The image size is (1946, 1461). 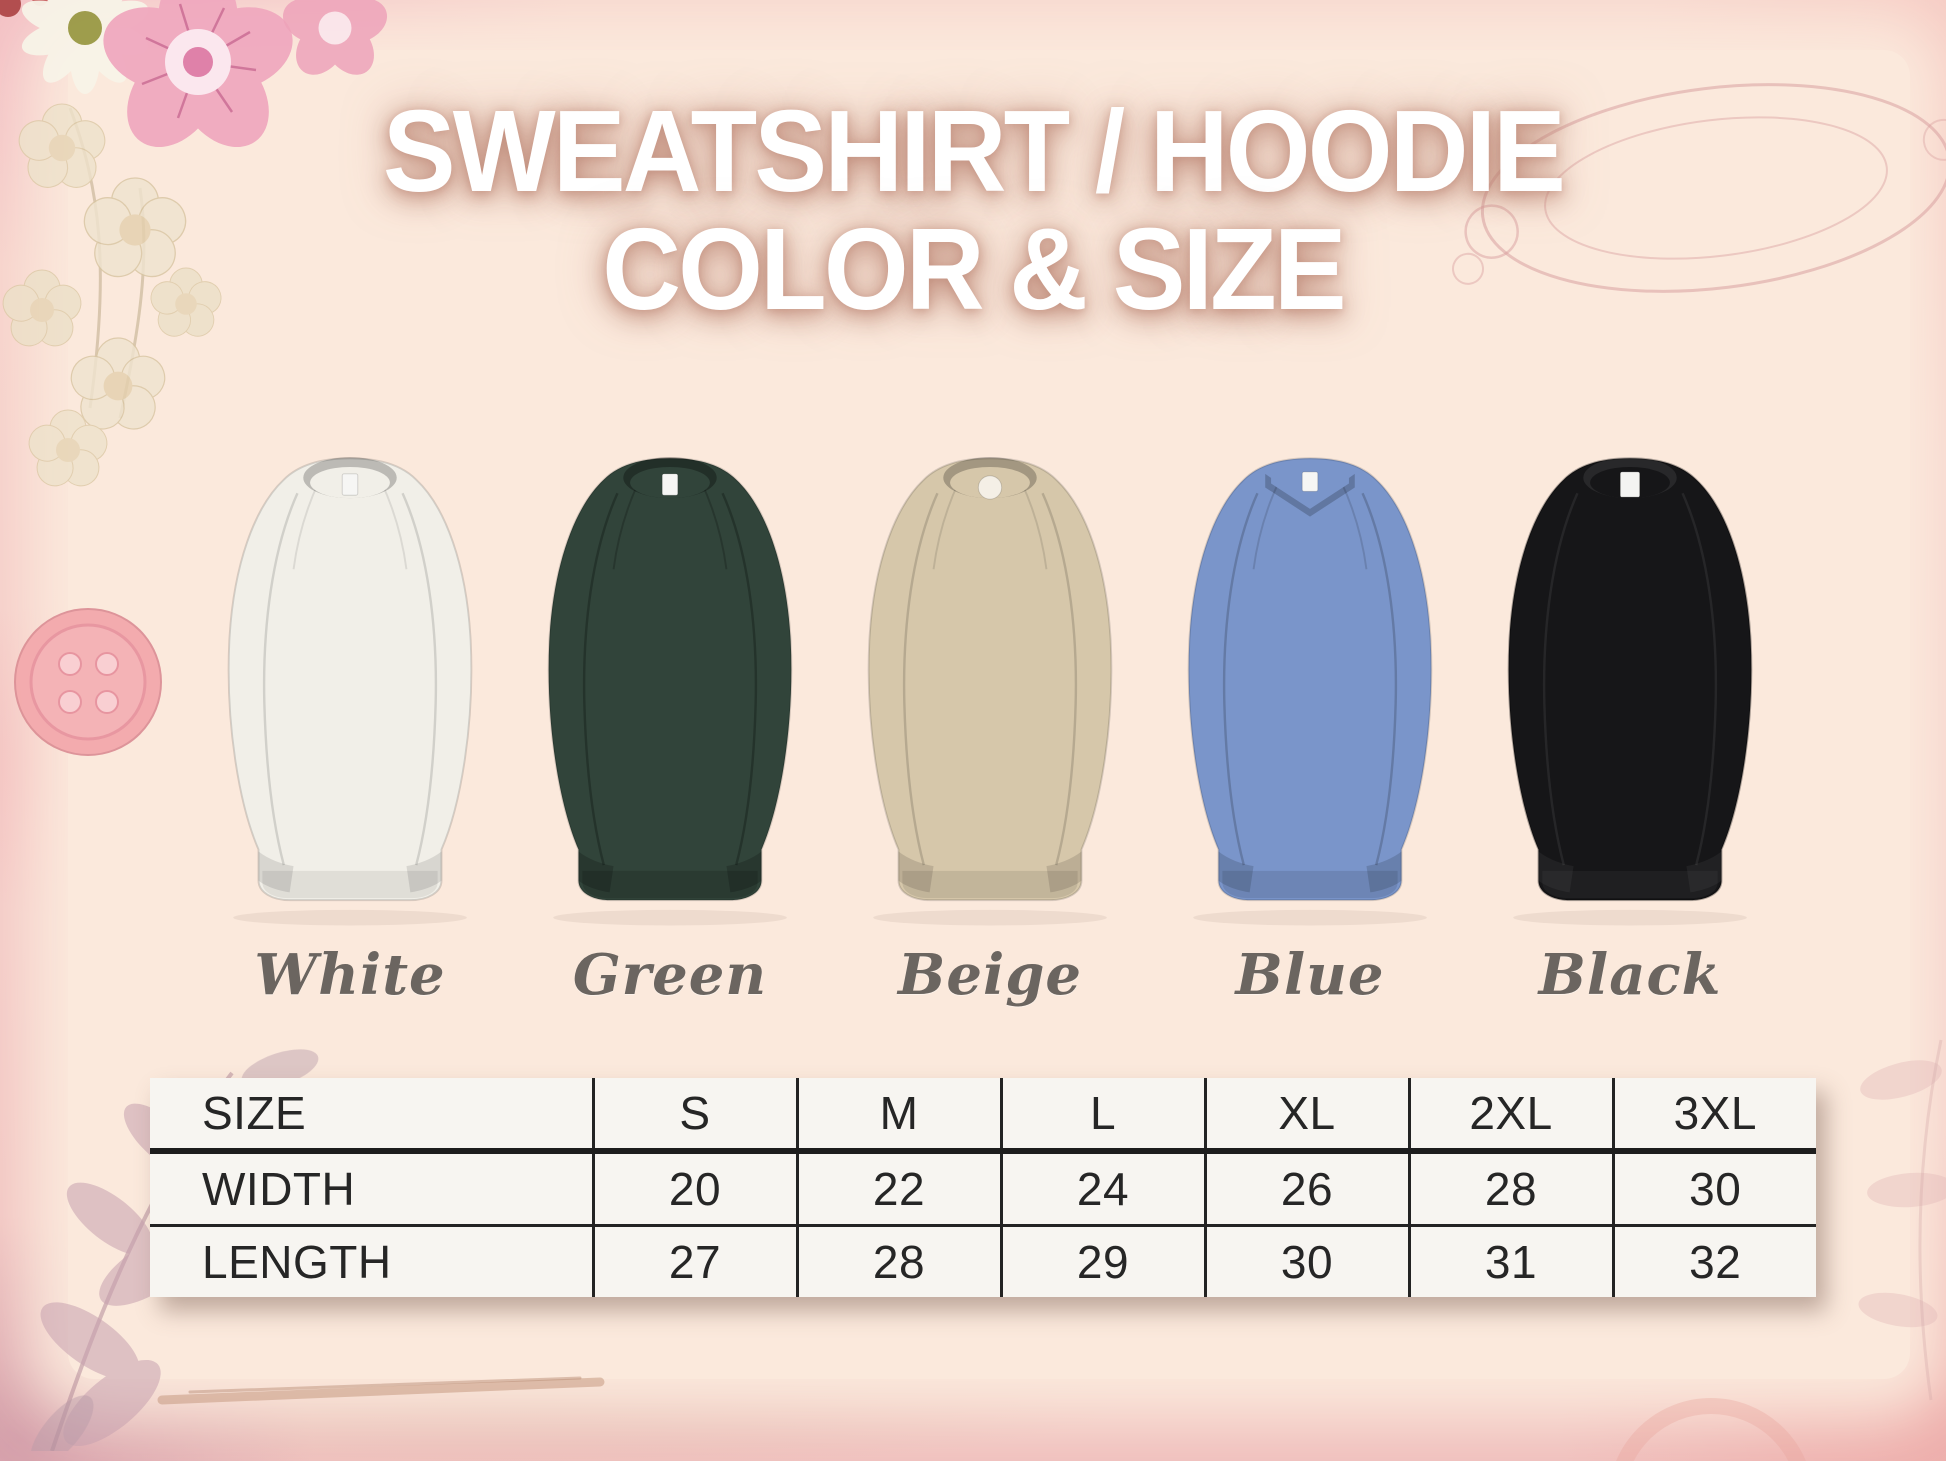 I want to click on length-value: 32, so click(x=1713, y=1260).